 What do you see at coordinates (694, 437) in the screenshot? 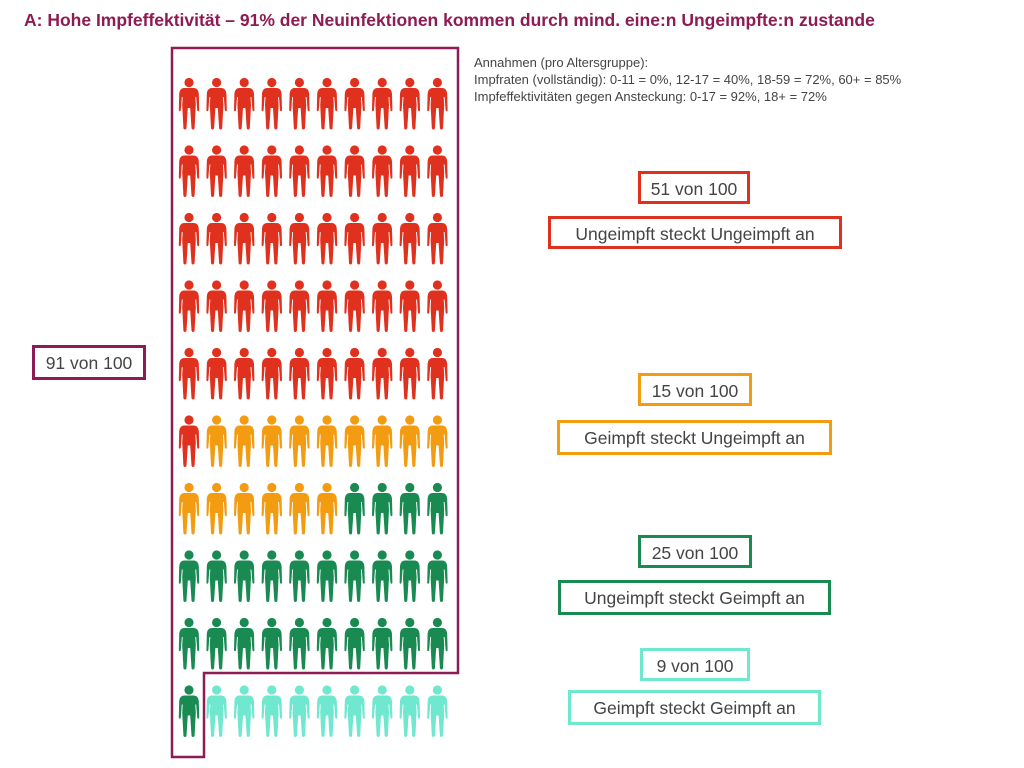
I see `group-geimpft-ungeimpft-label: Geimpft steckt Ungeimpft an` at bounding box center [694, 437].